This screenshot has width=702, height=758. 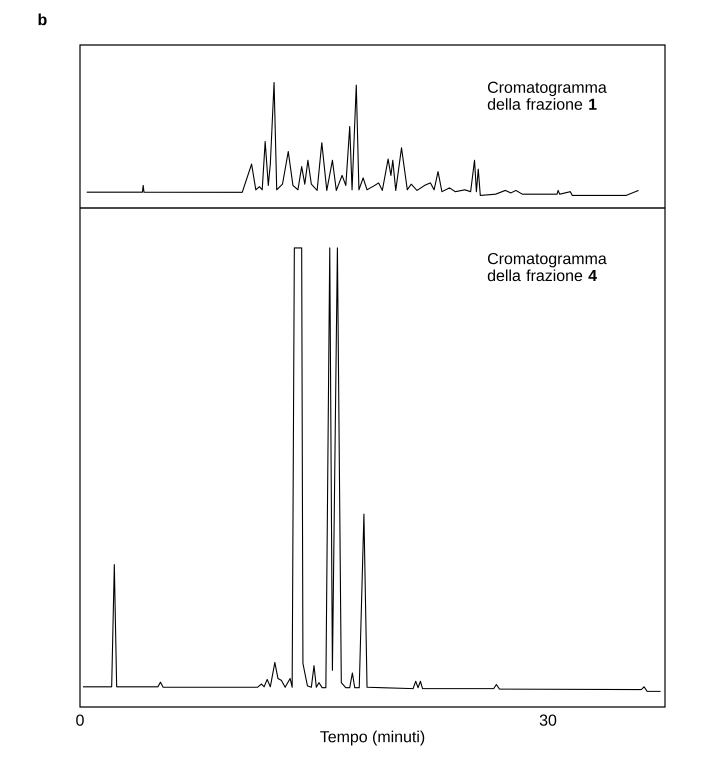 What do you see at coordinates (80, 720) in the screenshot?
I see `x-tick-label: 0` at bounding box center [80, 720].